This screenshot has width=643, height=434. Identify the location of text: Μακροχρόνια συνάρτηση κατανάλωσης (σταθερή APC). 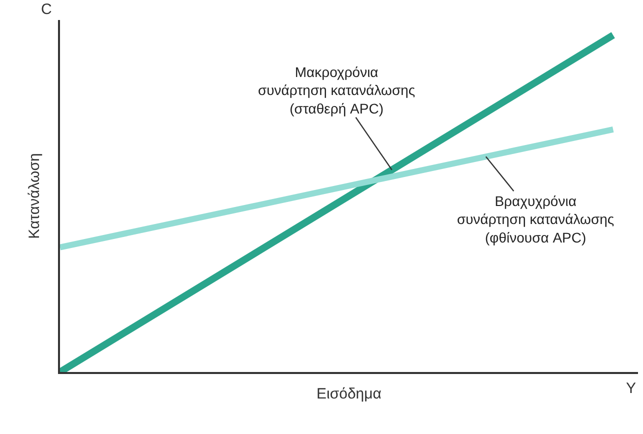
(337, 90).